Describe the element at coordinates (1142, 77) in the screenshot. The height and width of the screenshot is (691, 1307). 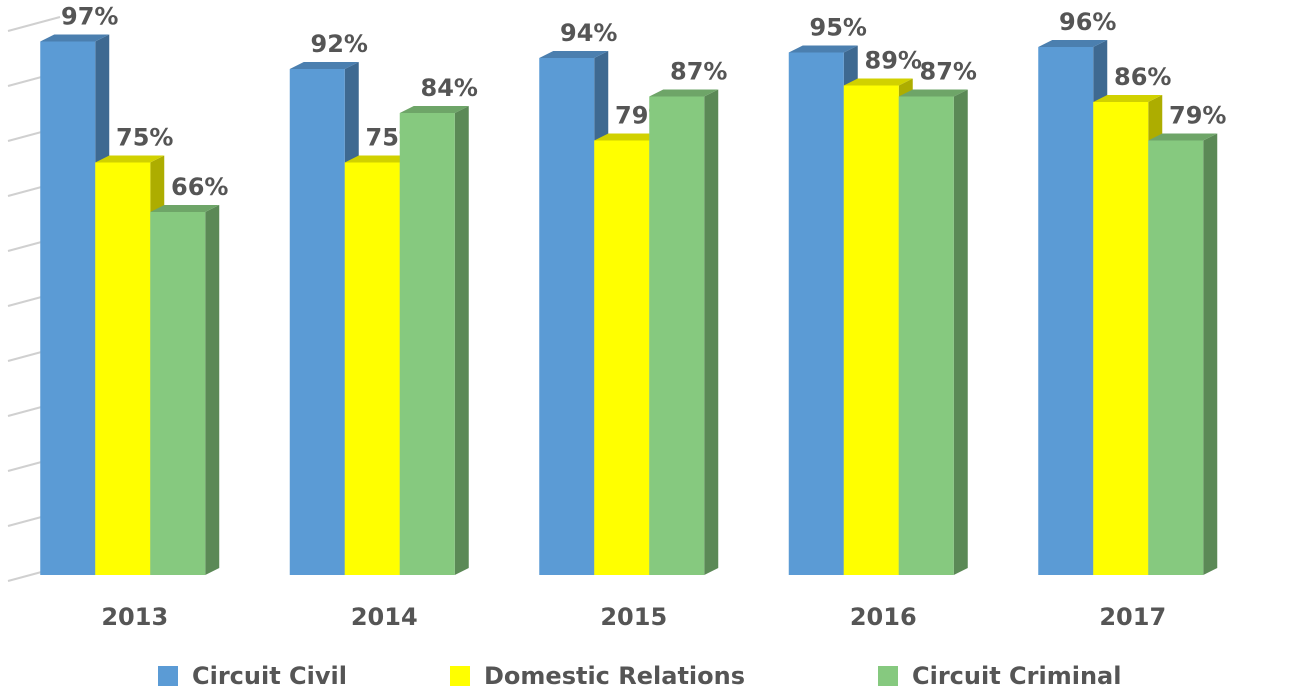
I see `data-label: 86%` at that location.